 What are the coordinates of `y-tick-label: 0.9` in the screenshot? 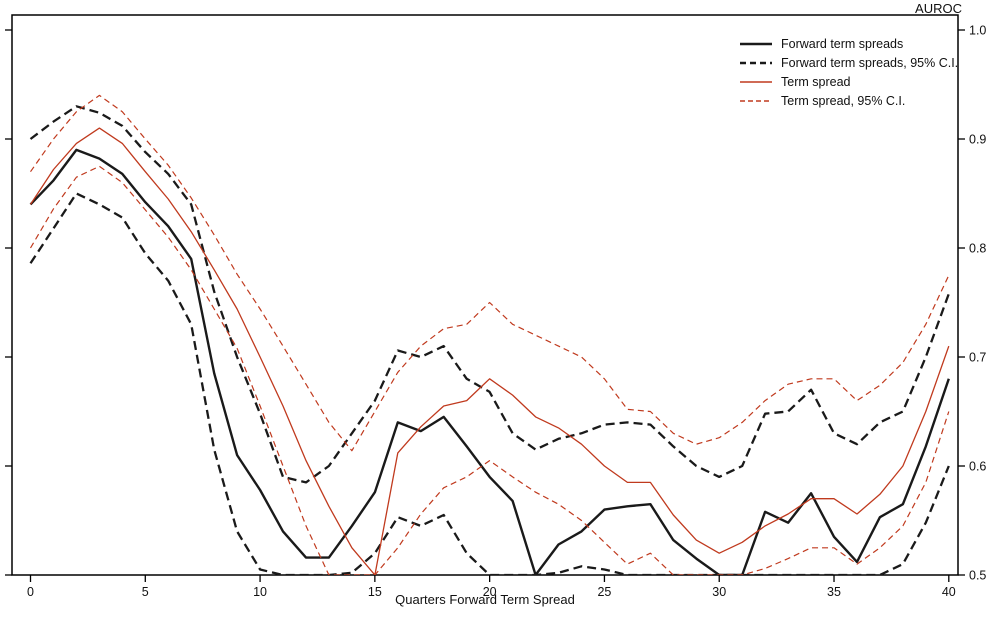 It's located at (977, 140).